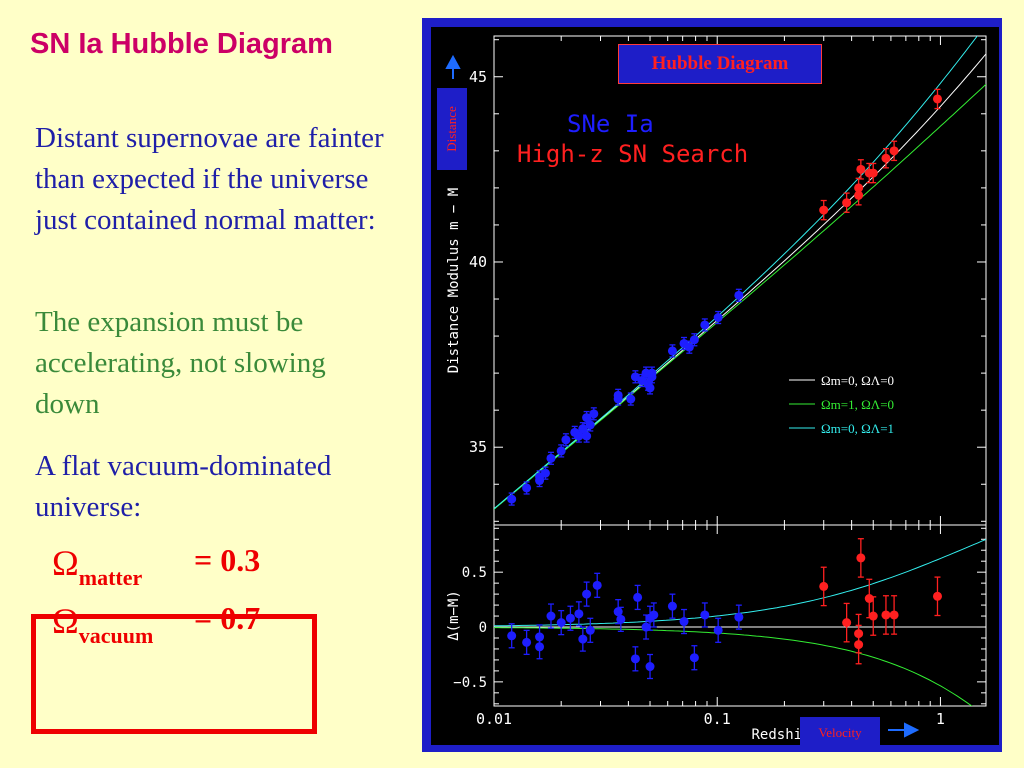 This screenshot has height=768, width=1024. I want to click on distance-label: Distance, so click(451, 129).